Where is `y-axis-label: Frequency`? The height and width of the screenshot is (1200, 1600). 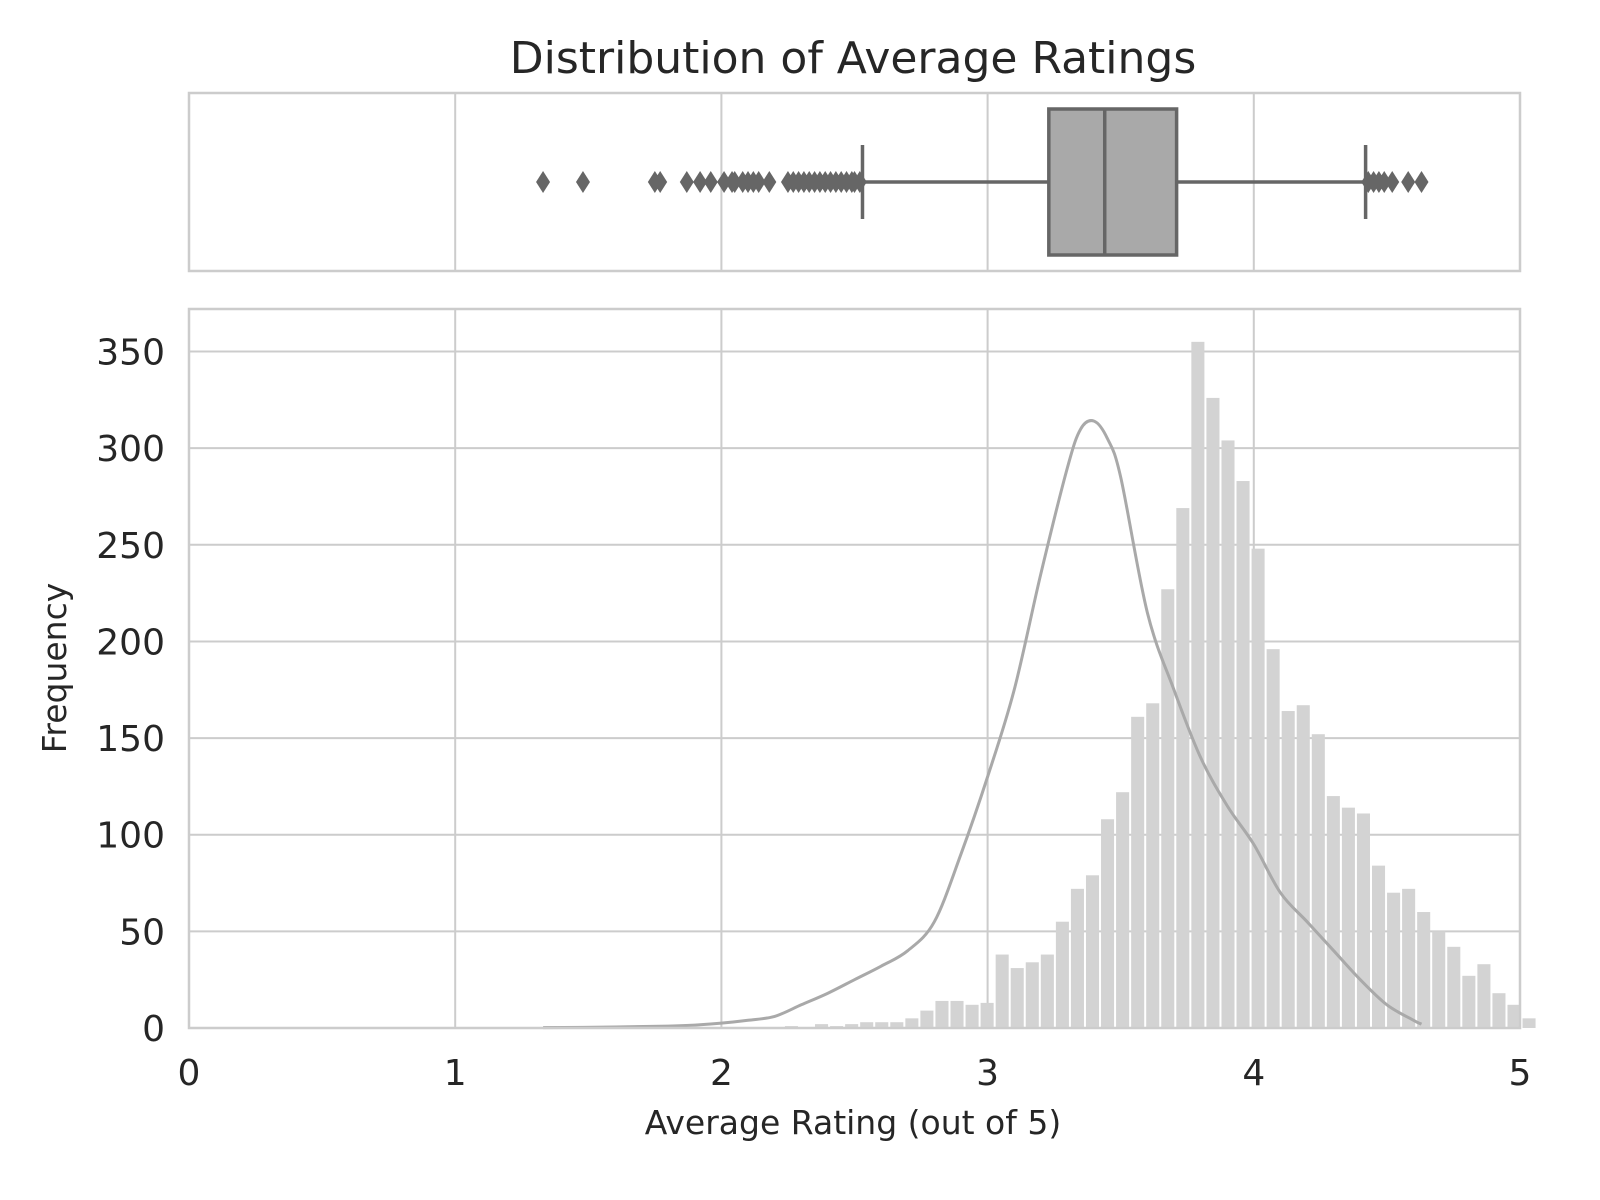 y-axis-label: Frequency is located at coordinates (54, 668).